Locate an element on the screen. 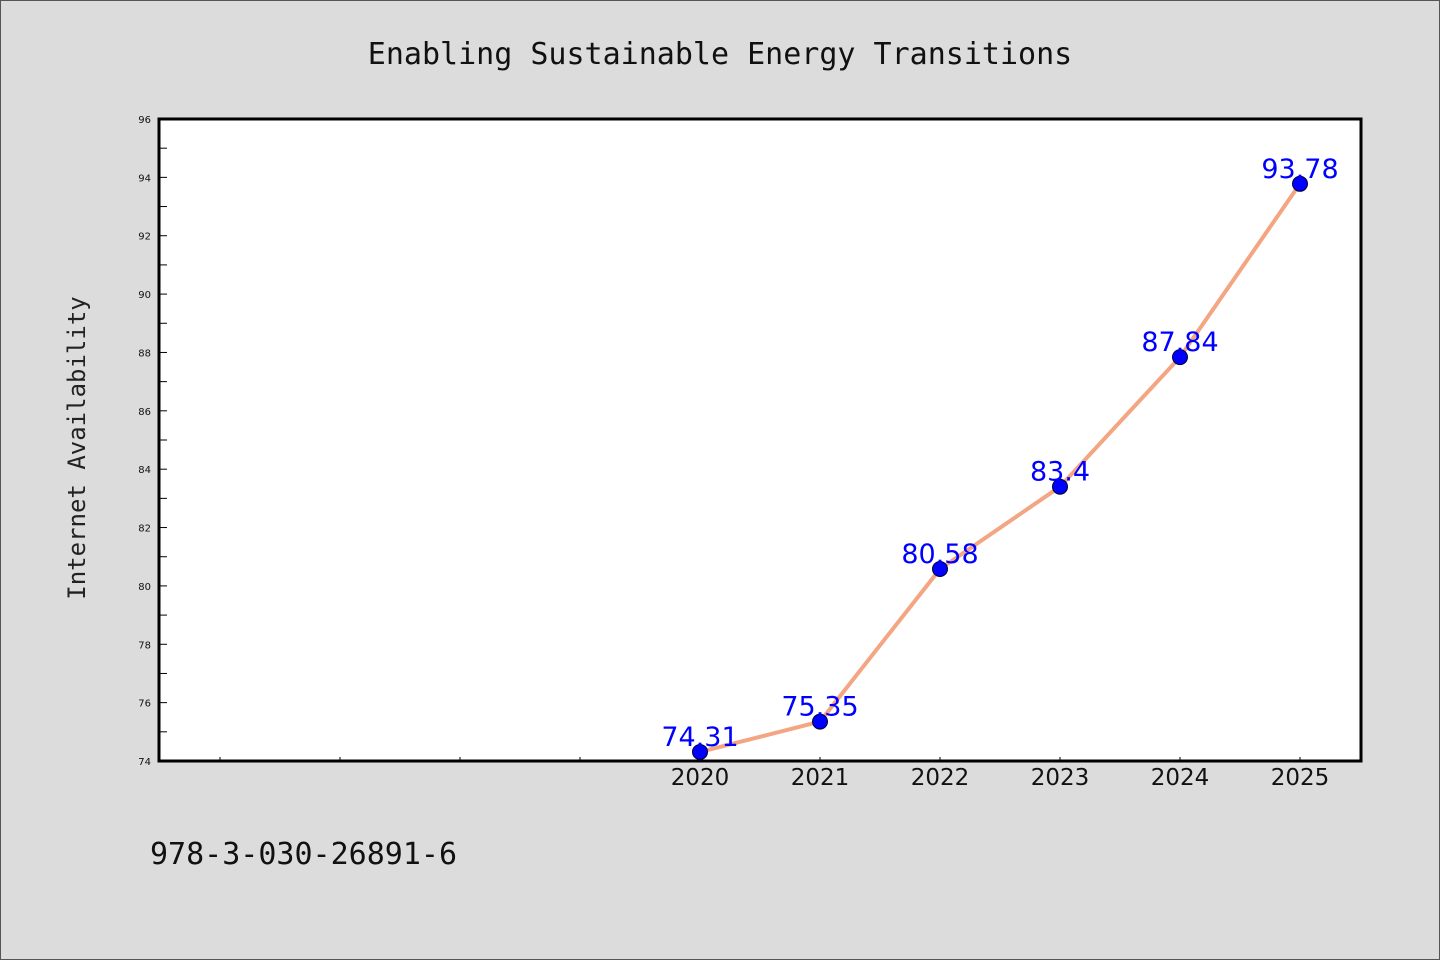 Image resolution: width=1440 pixels, height=960 pixels. footer-isbn: 978-3-030-26891-6 is located at coordinates (303, 854).